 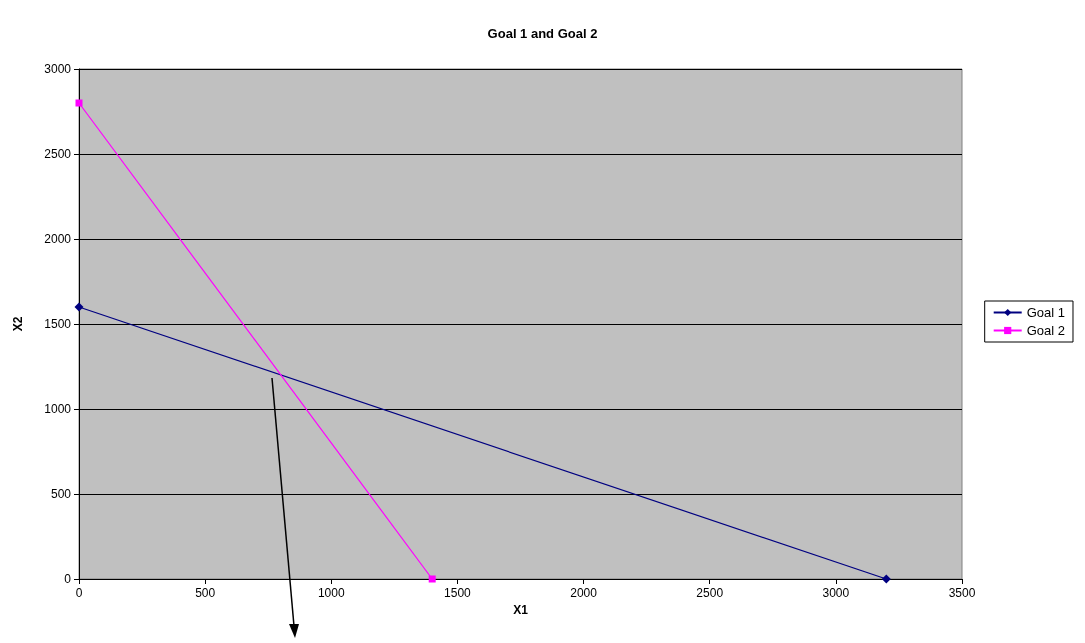 I want to click on y-tick-label: 3000, so click(x=58, y=69).